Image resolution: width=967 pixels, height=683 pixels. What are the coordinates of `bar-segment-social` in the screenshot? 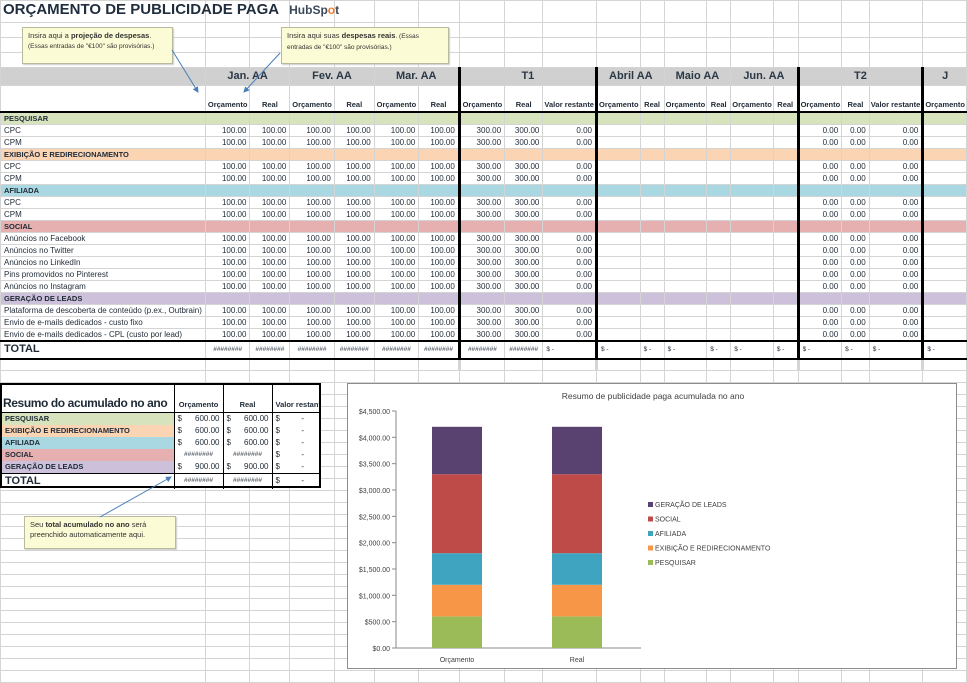 It's located at (457, 514).